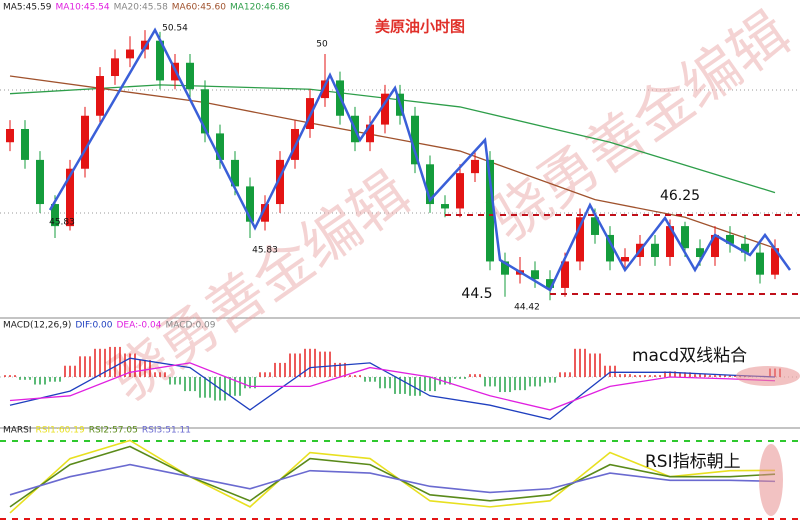 This screenshot has height=527, width=800. What do you see at coordinates (527, 308) in the screenshot?
I see `price-annotation: 44.42` at bounding box center [527, 308].